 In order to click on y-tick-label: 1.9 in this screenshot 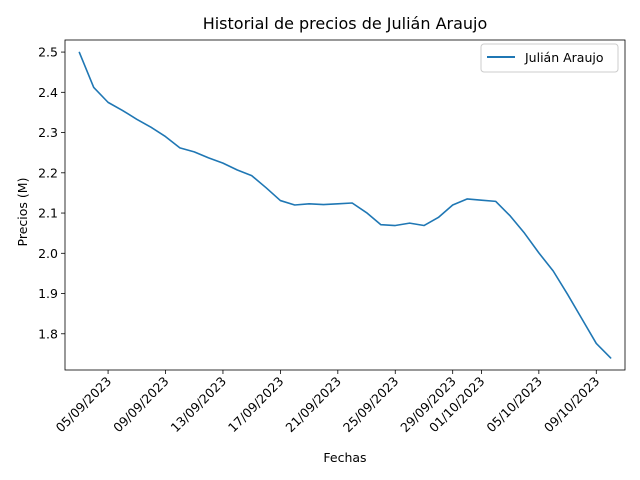, I will do `click(48, 293)`.